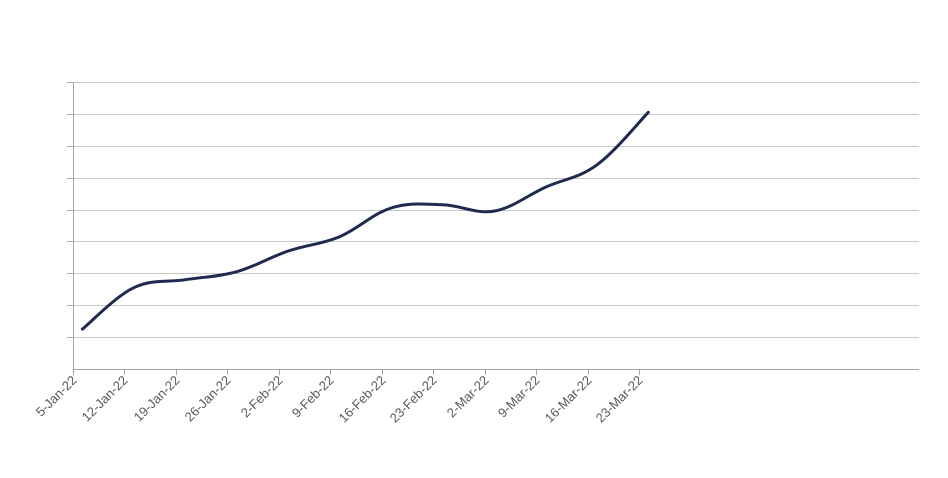 Image resolution: width=948 pixels, height=478 pixels. Describe the element at coordinates (362, 399) in the screenshot. I see `x-tick-label: 16-Feb-22` at that location.